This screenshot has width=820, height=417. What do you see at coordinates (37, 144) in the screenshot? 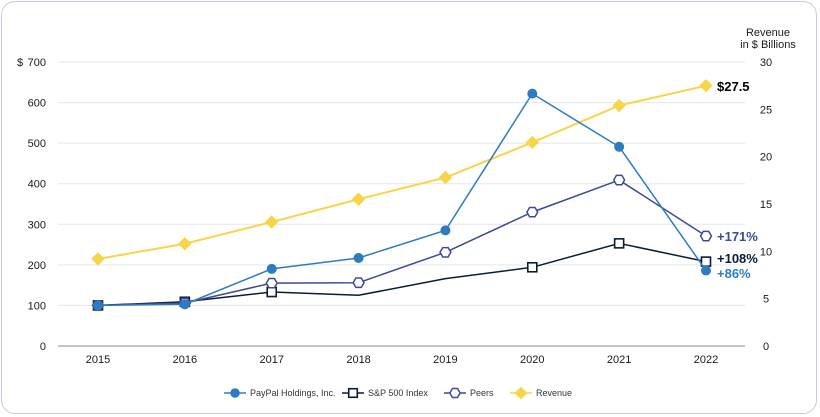
I see `left-tick-label: 500` at bounding box center [37, 144].